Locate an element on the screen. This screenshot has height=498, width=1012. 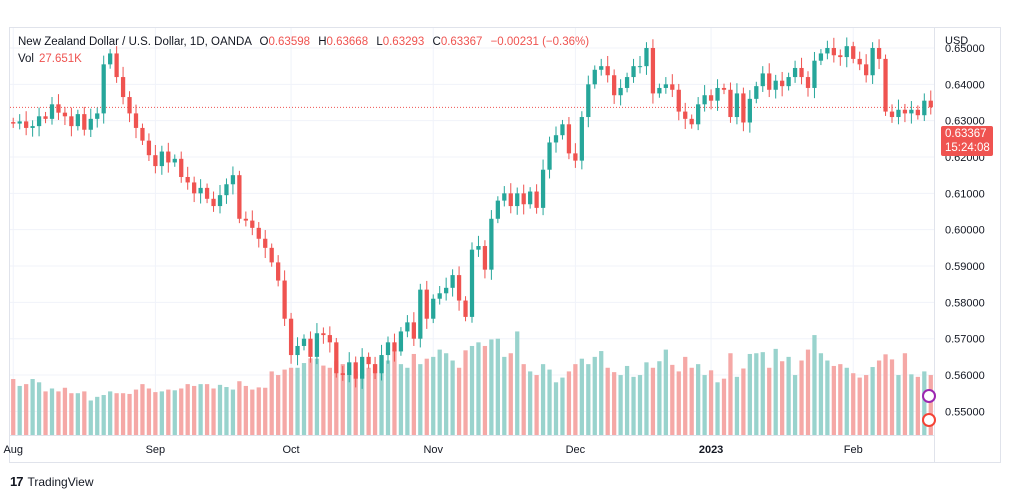
time-axis-labels: Aug Sep Oct Nov Dec 2023 Feb is located at coordinates (432, 450).